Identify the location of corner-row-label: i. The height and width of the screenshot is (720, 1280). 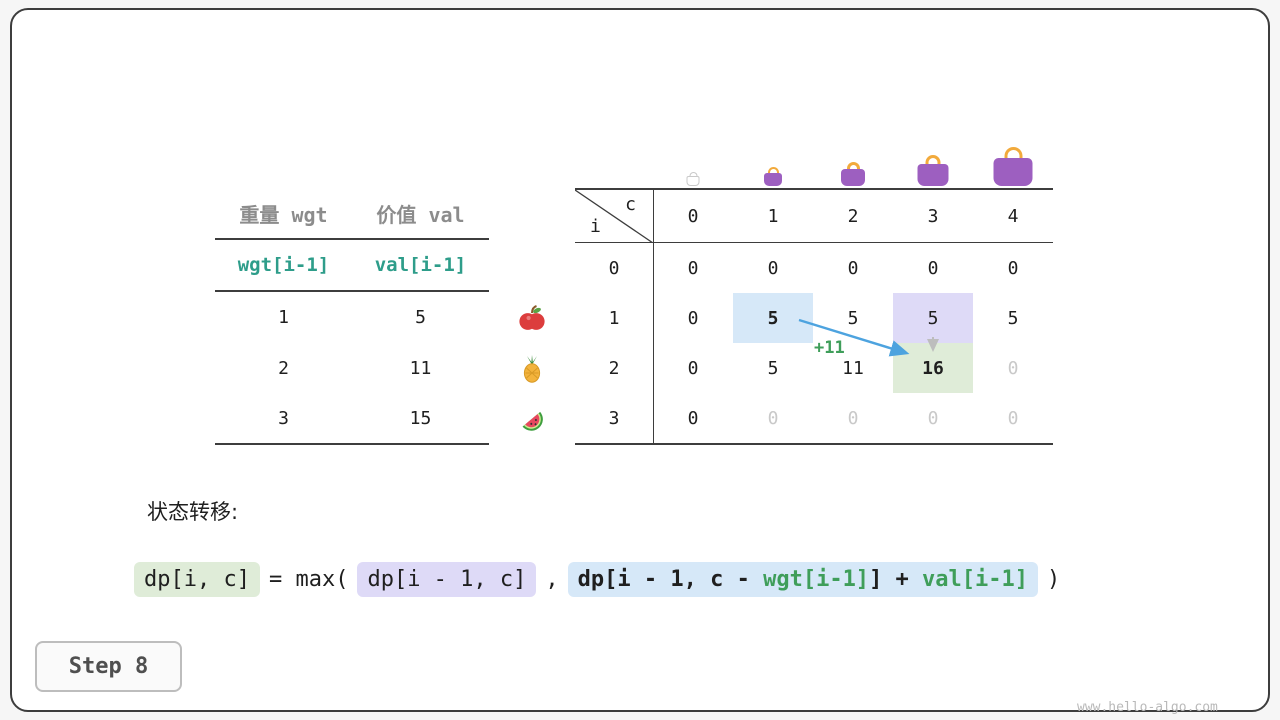
(595, 226).